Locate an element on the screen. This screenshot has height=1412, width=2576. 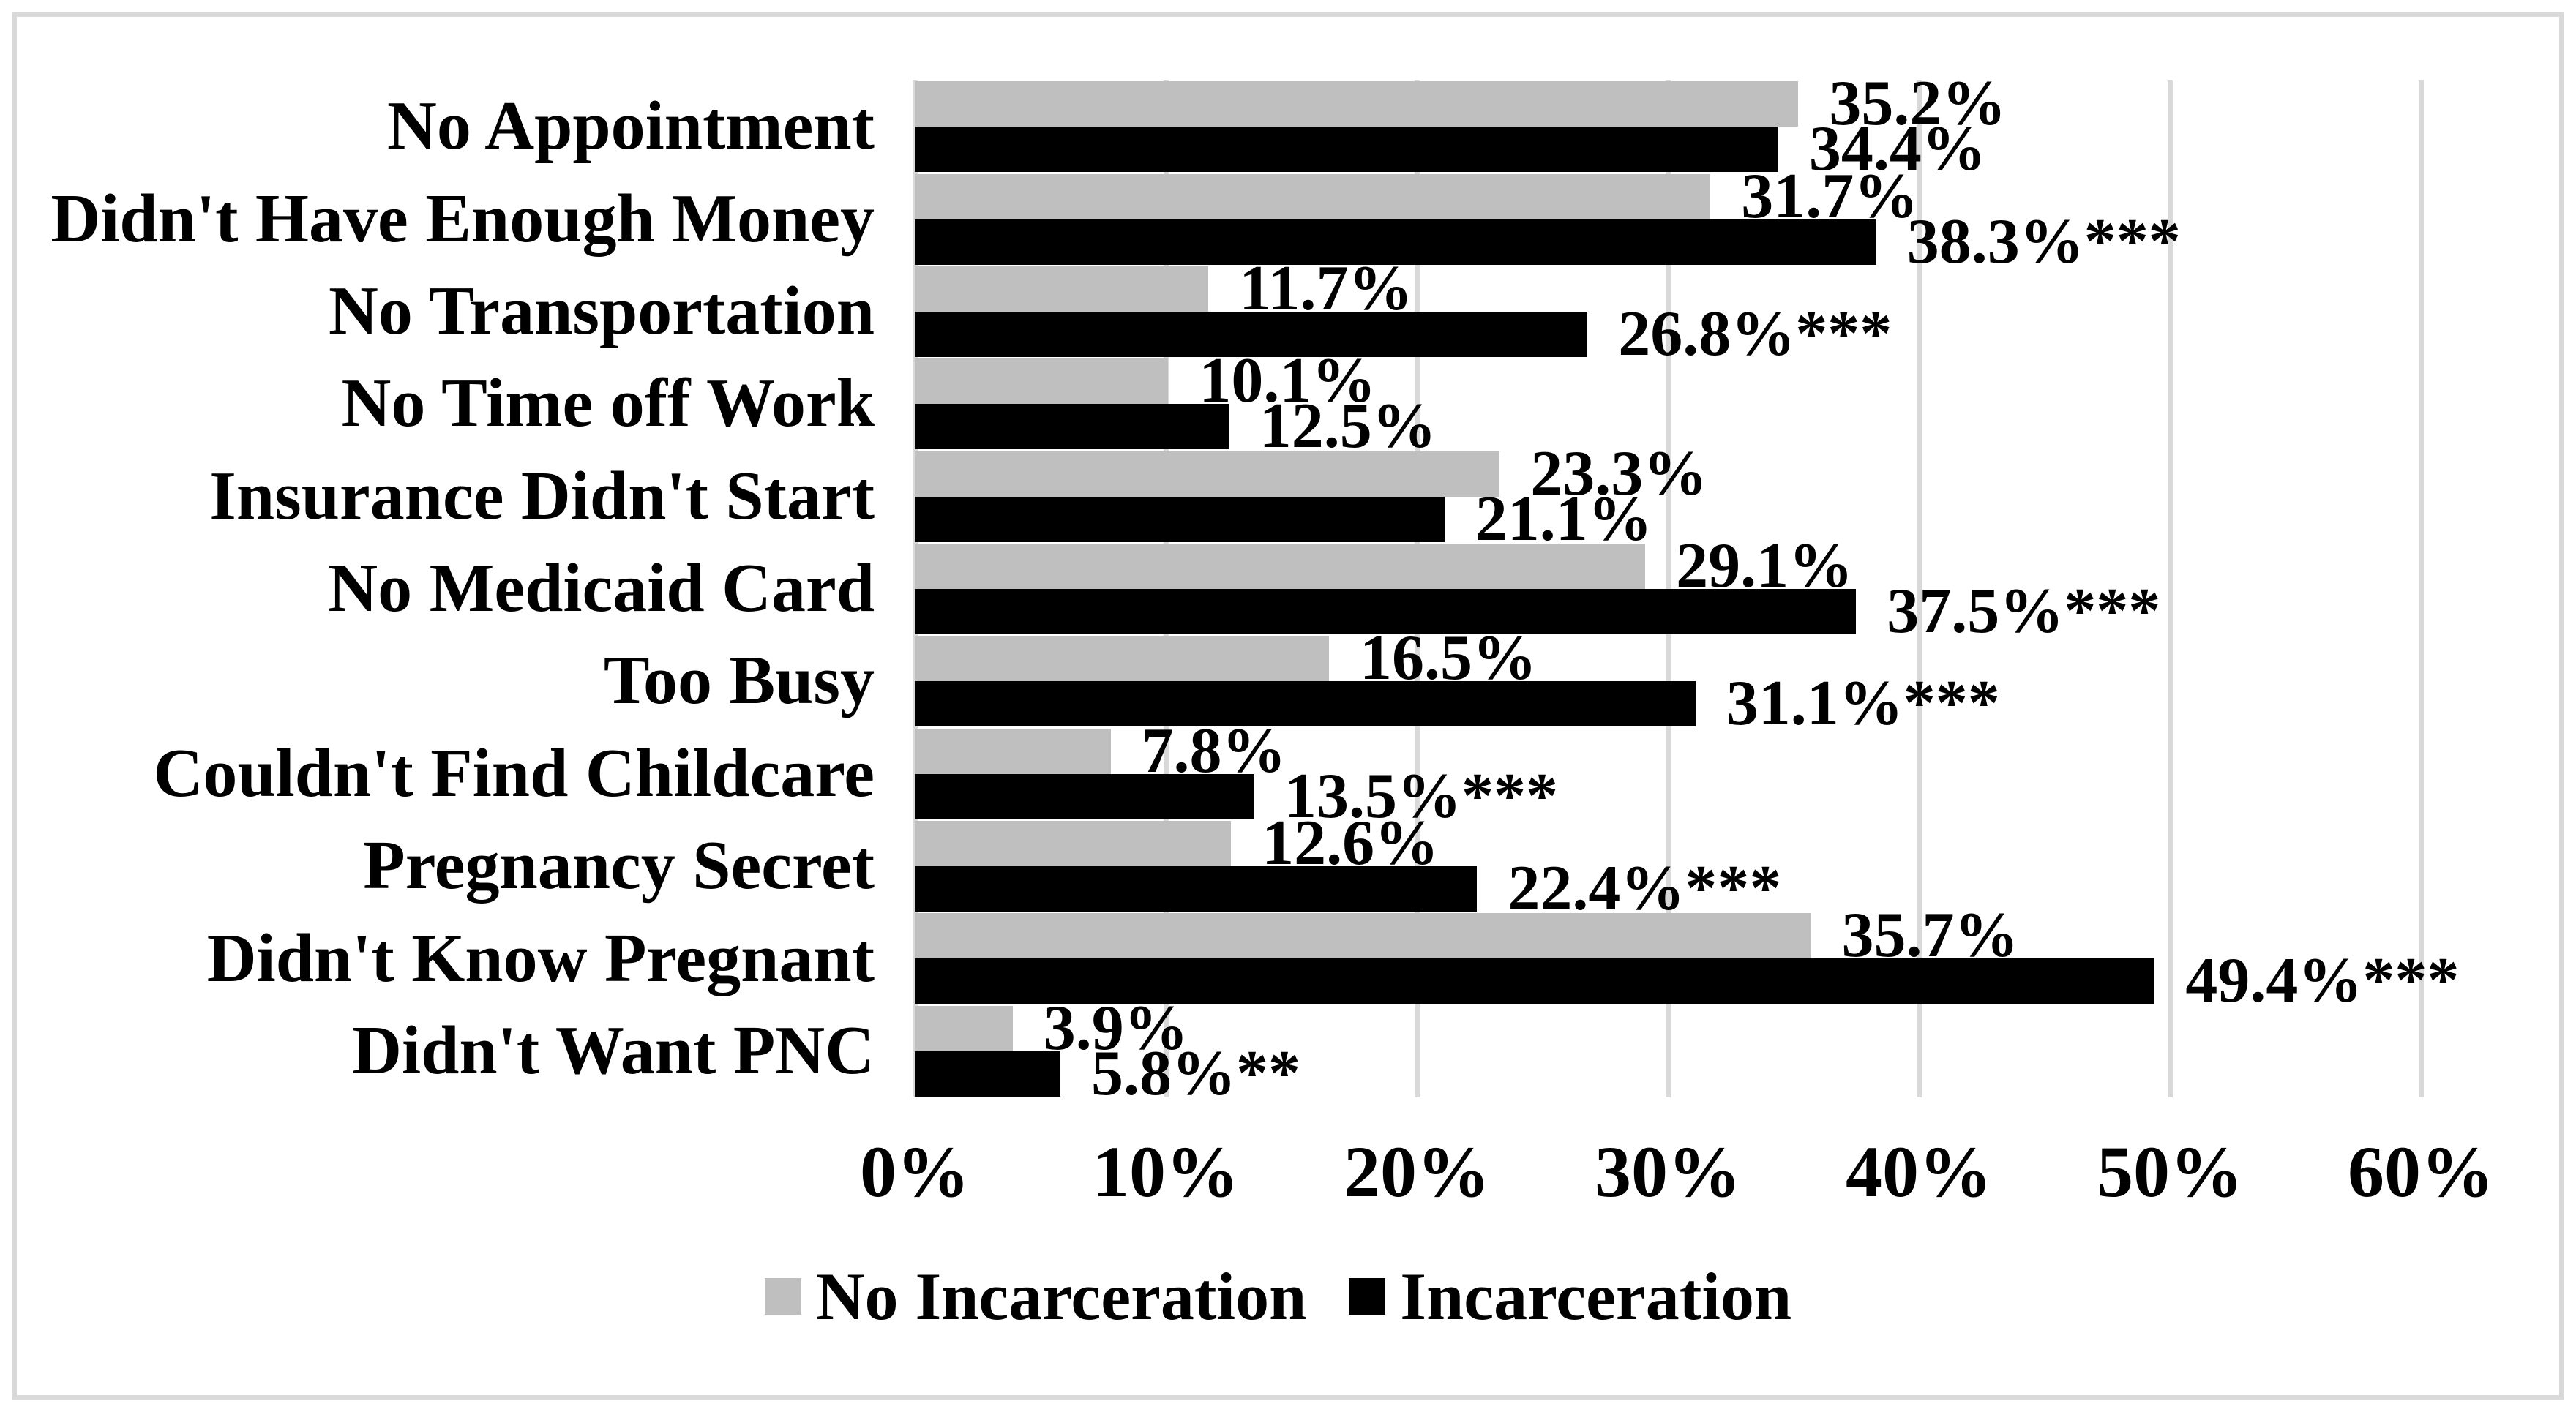
data-label-incarceration: 13.5%*** is located at coordinates (1421, 796).